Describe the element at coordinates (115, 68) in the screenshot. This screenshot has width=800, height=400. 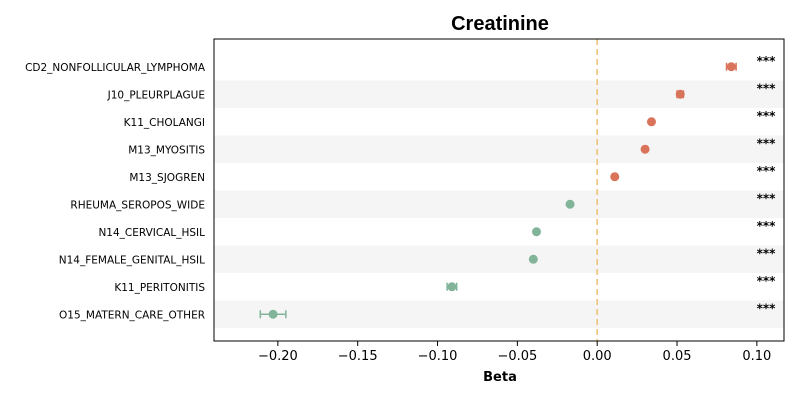
I see `y-tick-label: CD2_NONFOLLICULAR_LYMPHOMA` at that location.